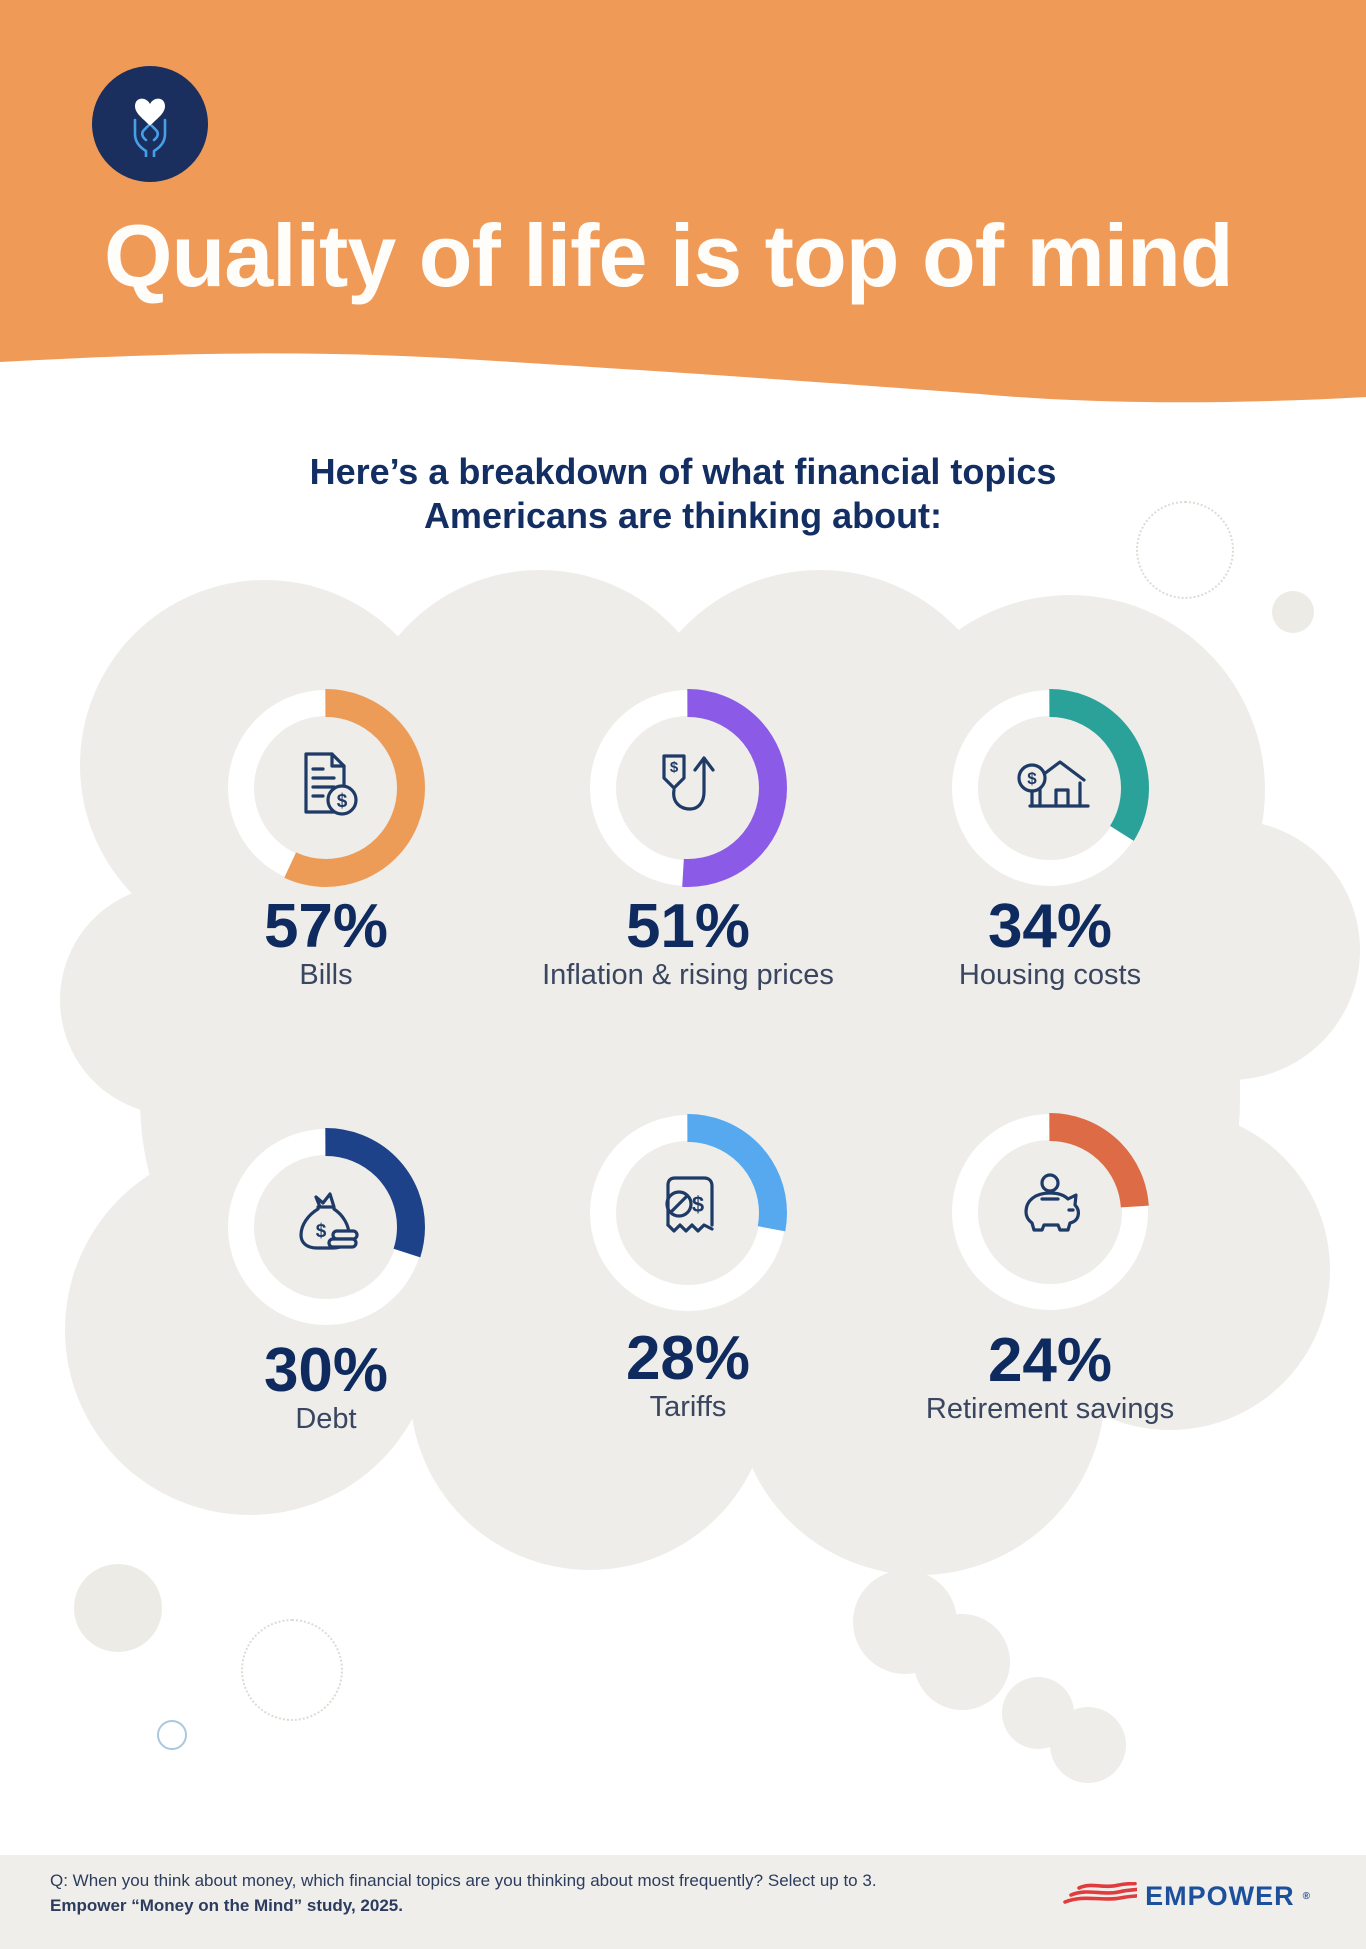  What do you see at coordinates (172, 1735) in the screenshot?
I see `blue-ring-bottom-left` at bounding box center [172, 1735].